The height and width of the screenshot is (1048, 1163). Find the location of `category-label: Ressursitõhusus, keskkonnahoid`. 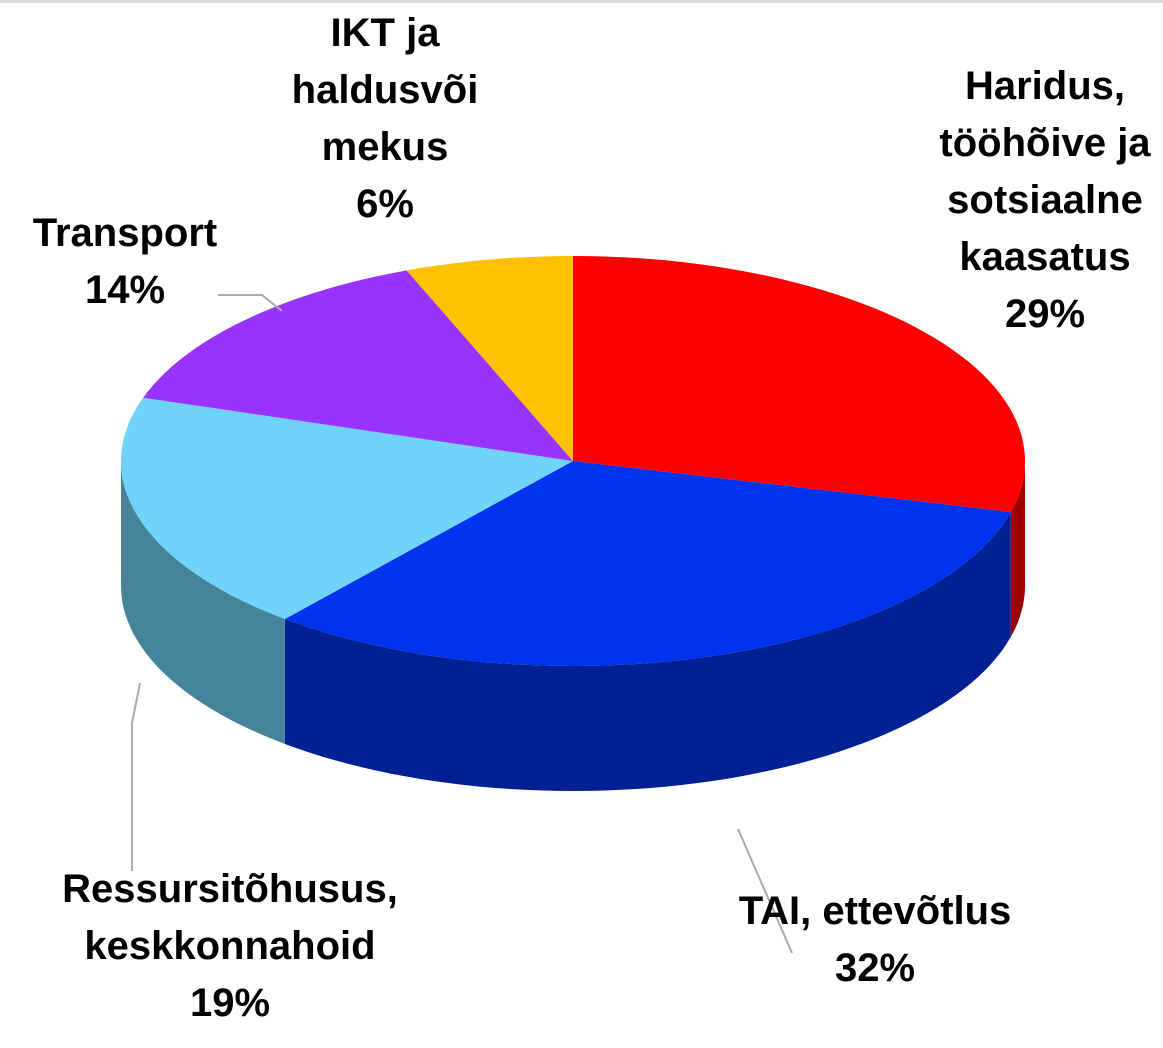

category-label: Ressursitõhusus, keskkonnahoid is located at coordinates (230, 917).